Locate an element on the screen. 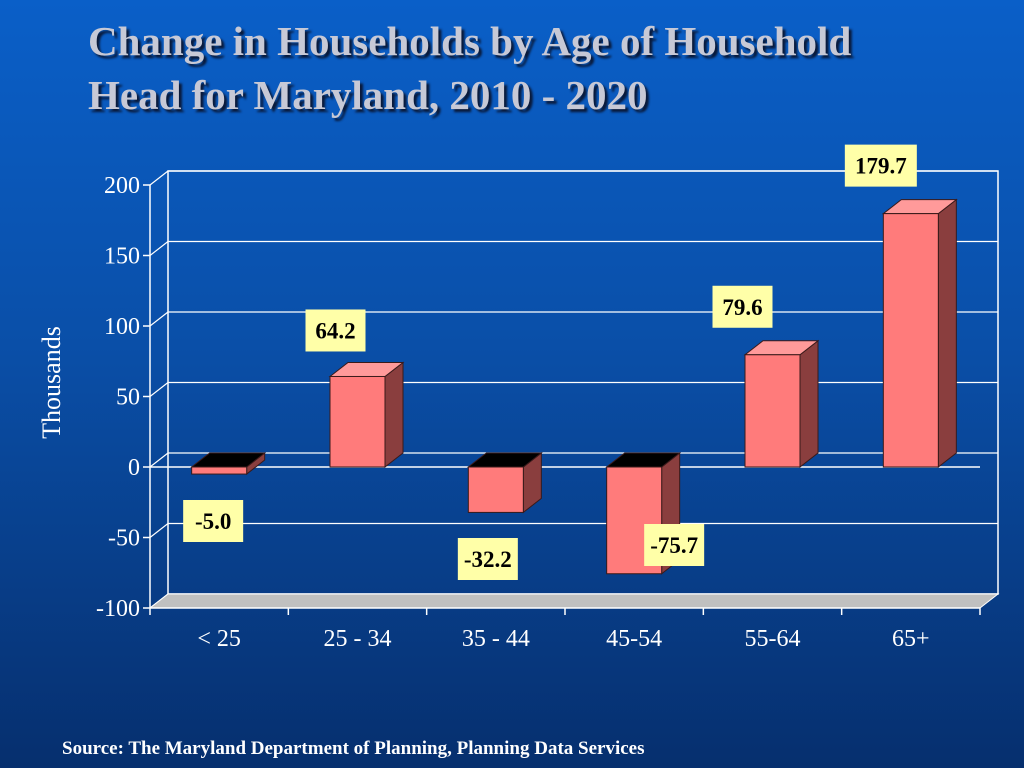 This screenshot has height=768, width=1024. x-tick-label: < 25 is located at coordinates (219, 639).